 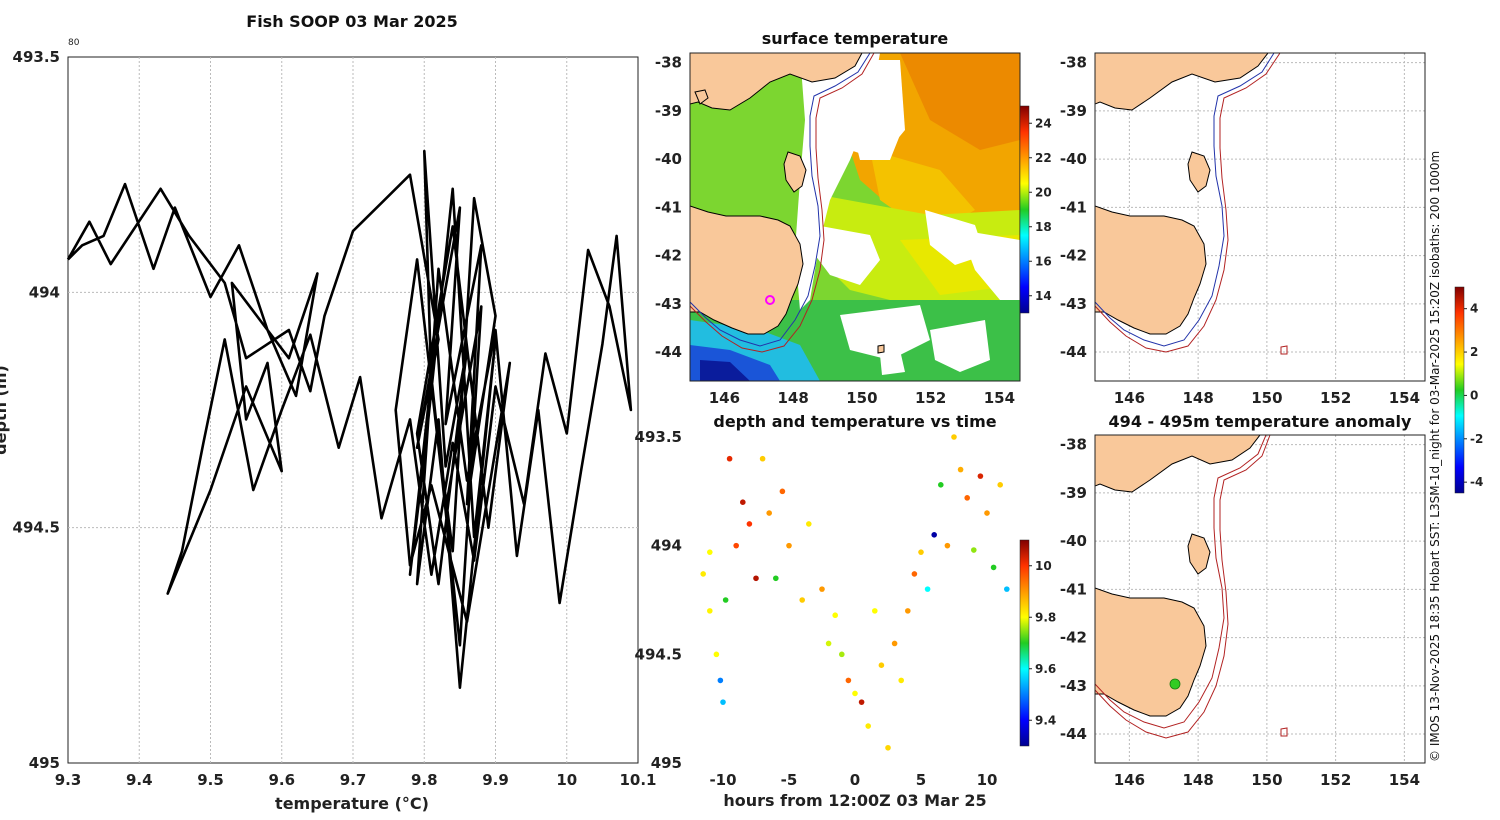 What do you see at coordinates (36, 57) in the screenshot?
I see `profile-y-tick-label: 493.5` at bounding box center [36, 57].